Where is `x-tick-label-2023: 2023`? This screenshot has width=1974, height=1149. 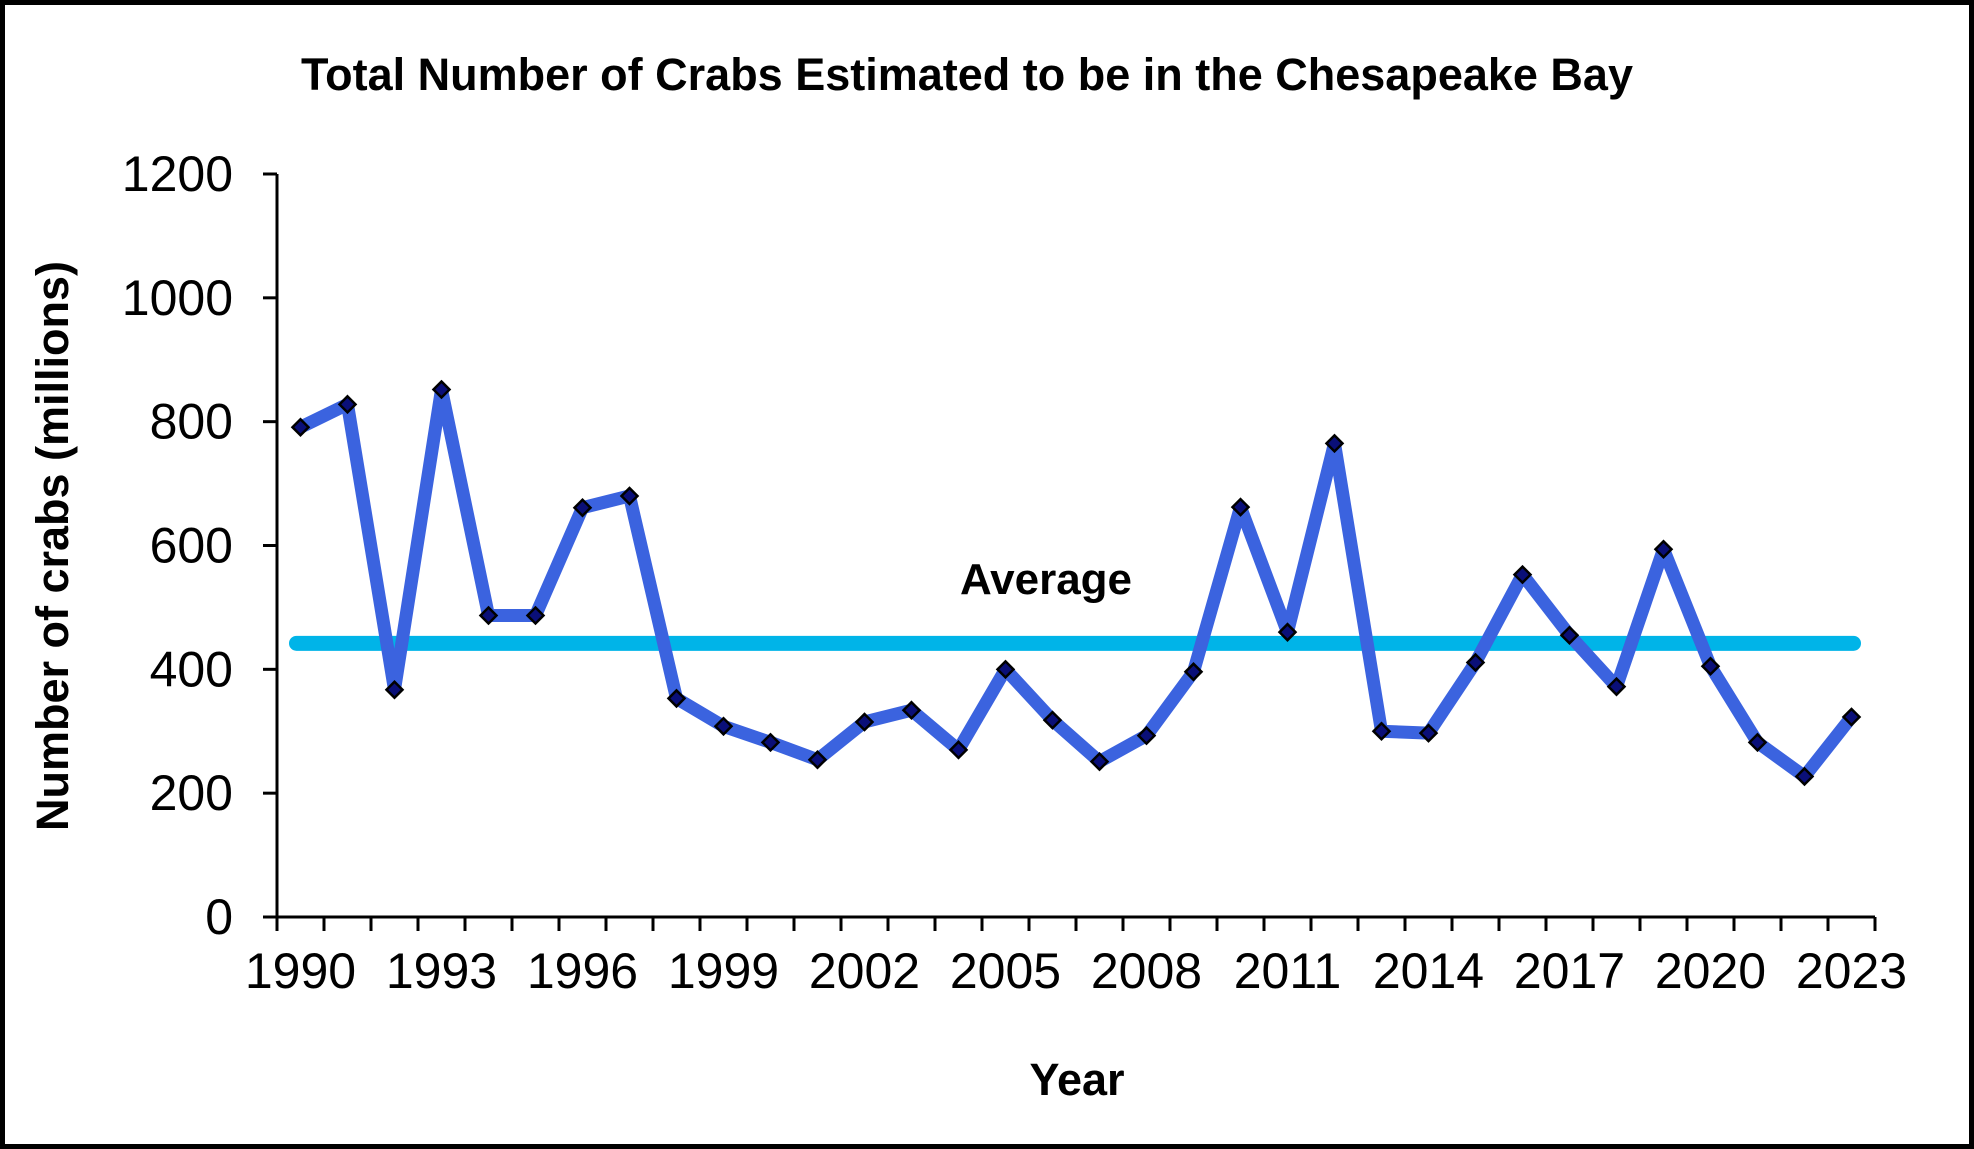
x-tick-label-2023: 2023 is located at coordinates (1851, 971).